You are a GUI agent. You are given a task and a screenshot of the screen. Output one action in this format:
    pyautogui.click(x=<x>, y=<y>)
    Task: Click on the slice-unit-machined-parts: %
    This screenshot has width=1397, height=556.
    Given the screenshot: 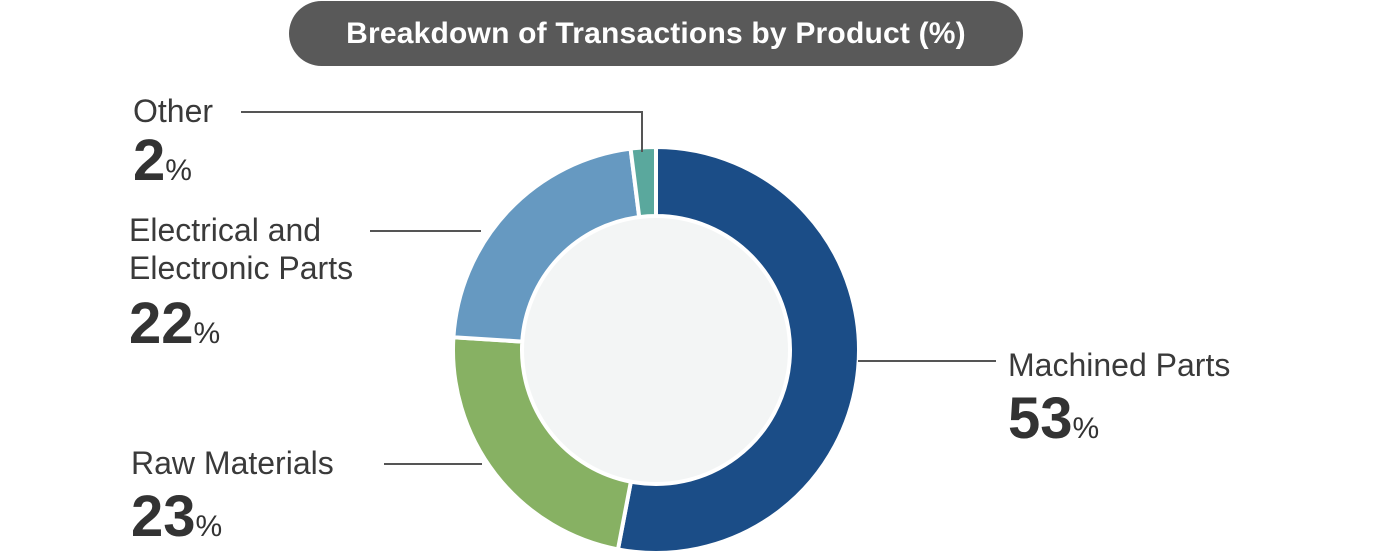 What is the action you would take?
    pyautogui.click(x=1086, y=428)
    